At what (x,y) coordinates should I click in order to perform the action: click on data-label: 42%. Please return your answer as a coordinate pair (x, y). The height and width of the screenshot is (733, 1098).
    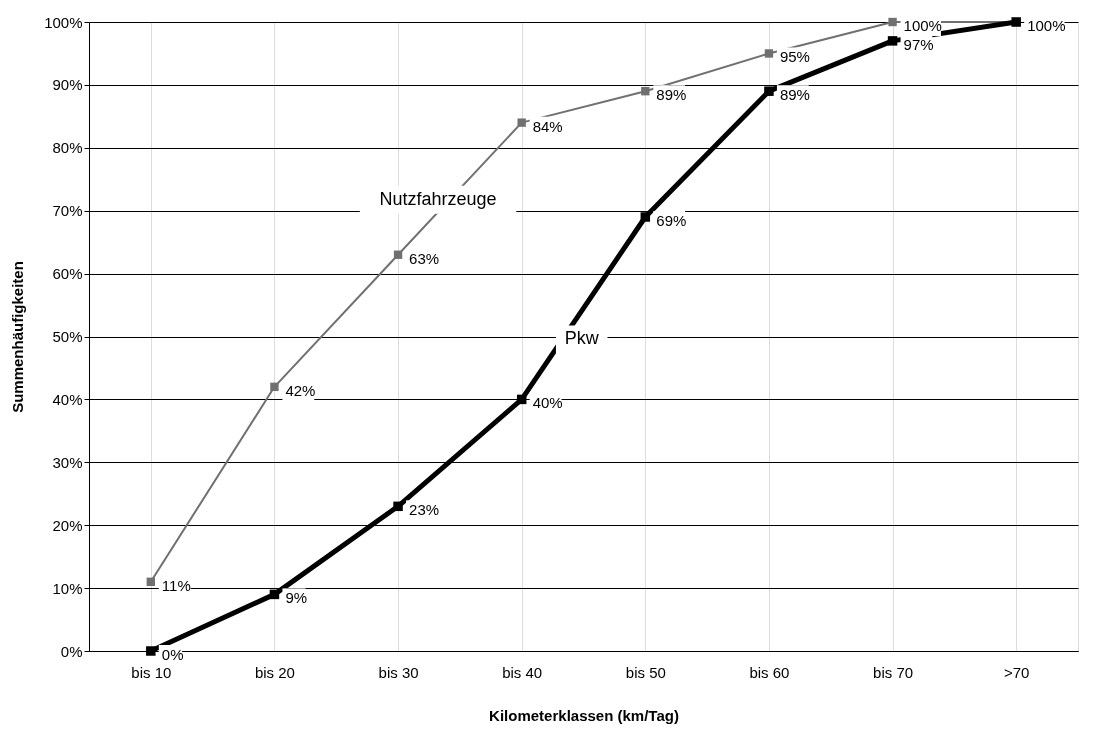
    Looking at the image, I should click on (300, 390).